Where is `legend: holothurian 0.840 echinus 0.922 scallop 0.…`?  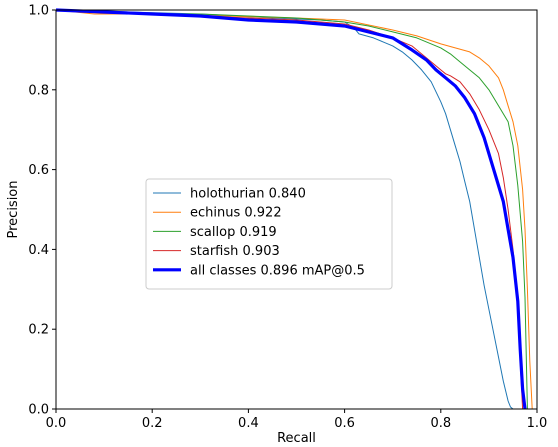 legend: holothurian 0.840 echinus 0.922 scallop 0.… is located at coordinates (269, 234).